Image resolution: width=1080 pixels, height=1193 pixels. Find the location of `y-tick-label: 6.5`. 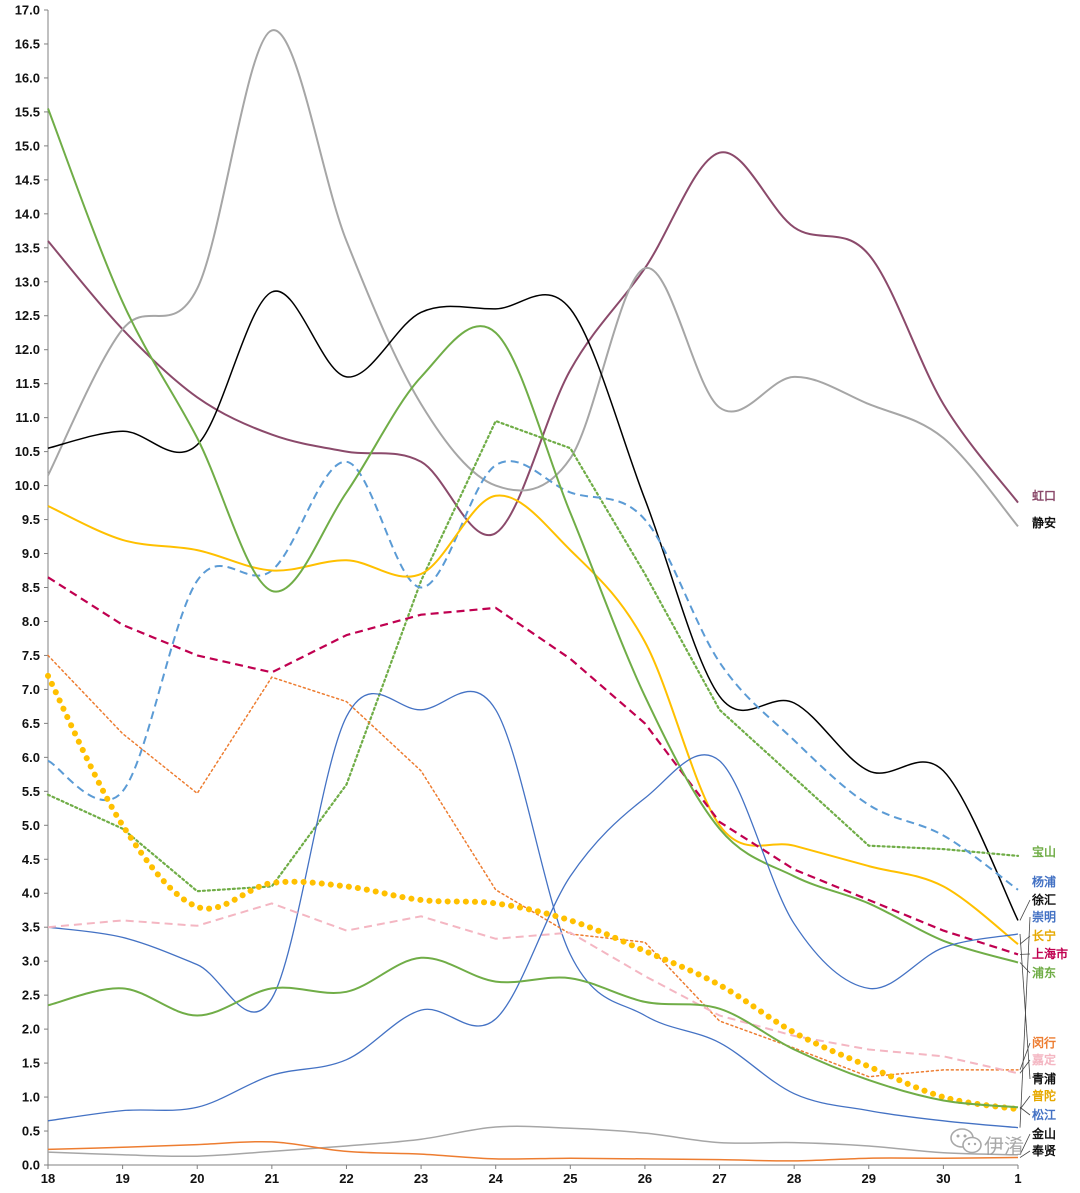

y-tick-label: 6.5 is located at coordinates (31, 723).